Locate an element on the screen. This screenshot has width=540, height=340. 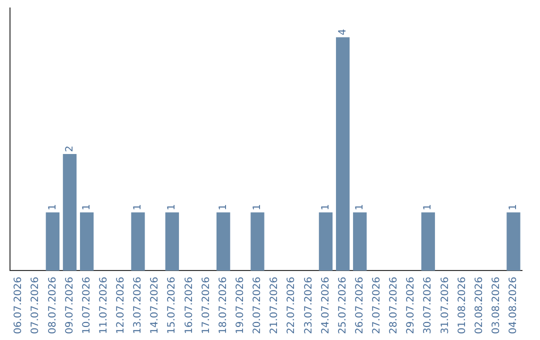
x-tick-label: 31.07.2026 is located at coordinates (445, 305).